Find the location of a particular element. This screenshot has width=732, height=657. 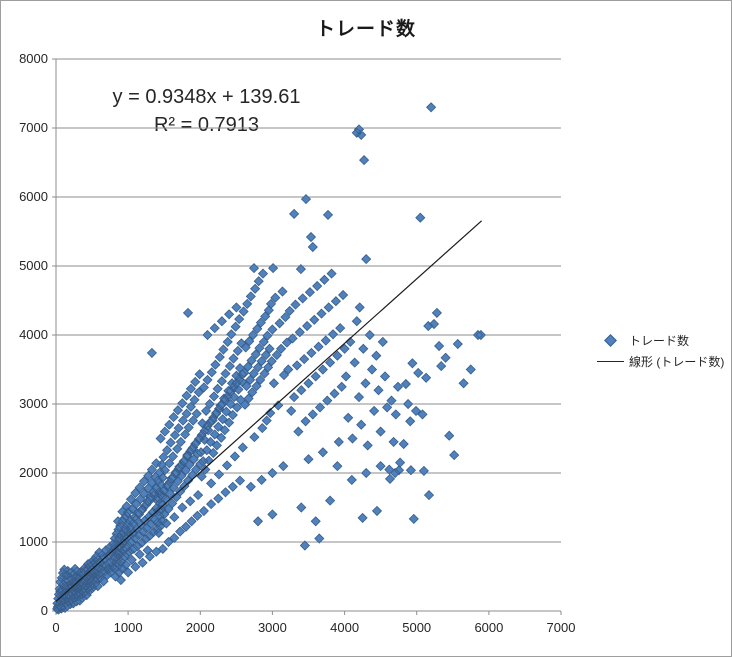

legend-entry-trendline: 線形 (トレード数) is located at coordinates (663, 361).